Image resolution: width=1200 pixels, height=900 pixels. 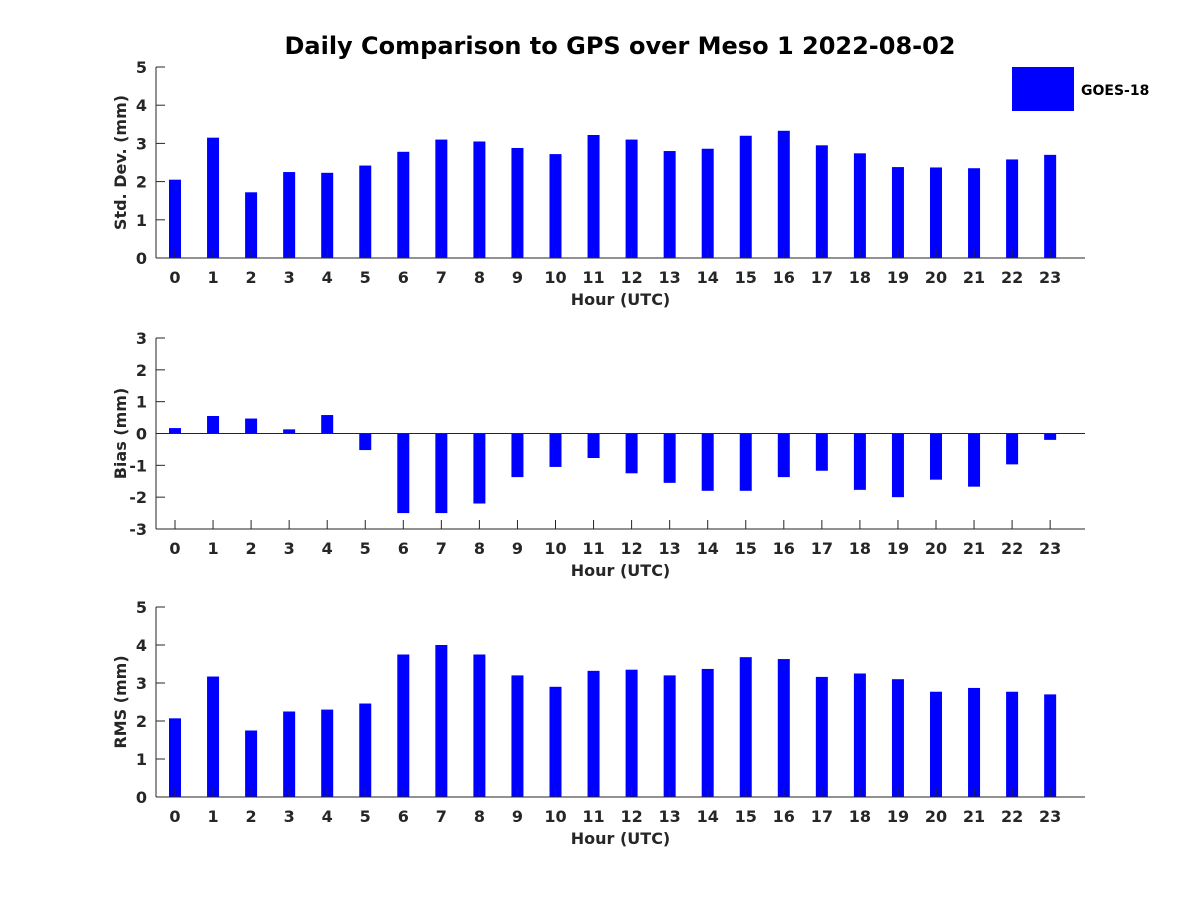 I want to click on y-axis-label: Bias (mm), so click(x=120, y=434).